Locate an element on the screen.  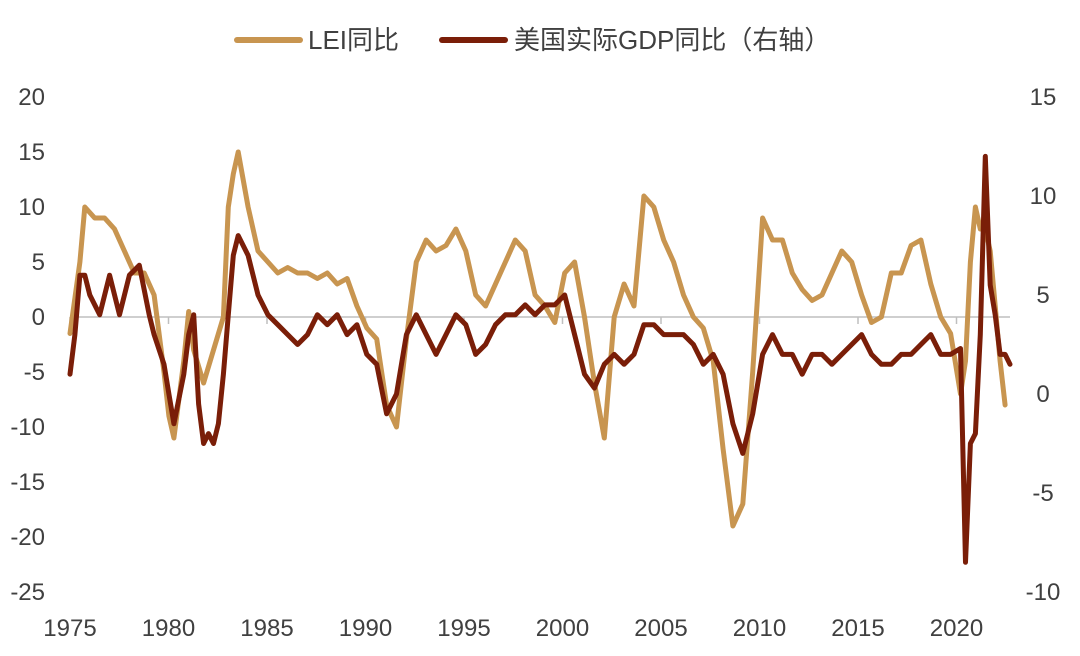
x-tick-label: 2020 is located at coordinates (956, 628).